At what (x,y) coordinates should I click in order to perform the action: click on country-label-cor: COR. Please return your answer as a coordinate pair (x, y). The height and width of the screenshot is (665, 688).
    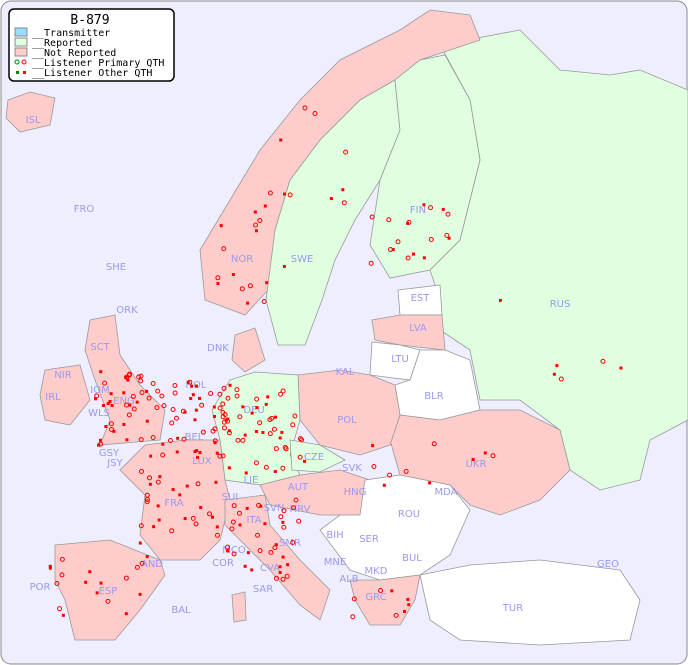
    Looking at the image, I should click on (223, 563).